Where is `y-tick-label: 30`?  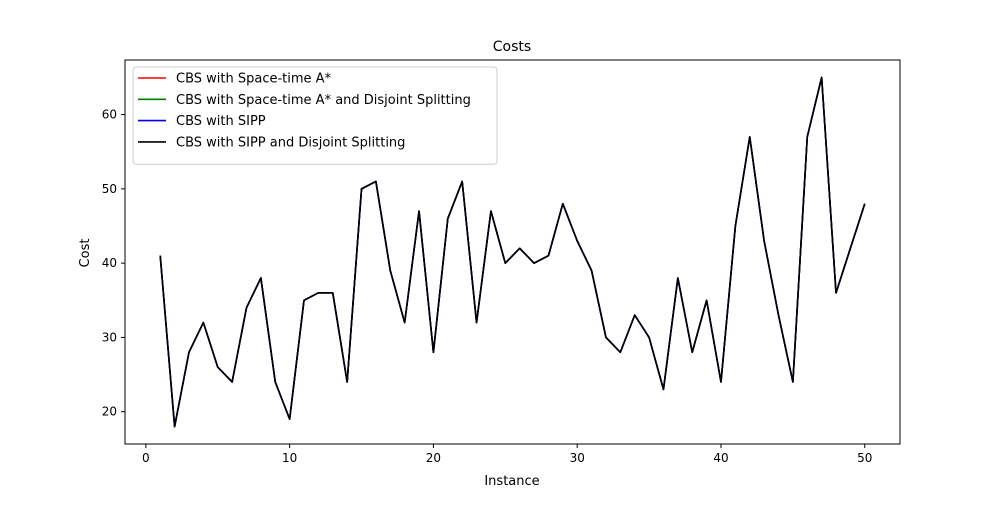 y-tick-label: 30 is located at coordinates (109, 337).